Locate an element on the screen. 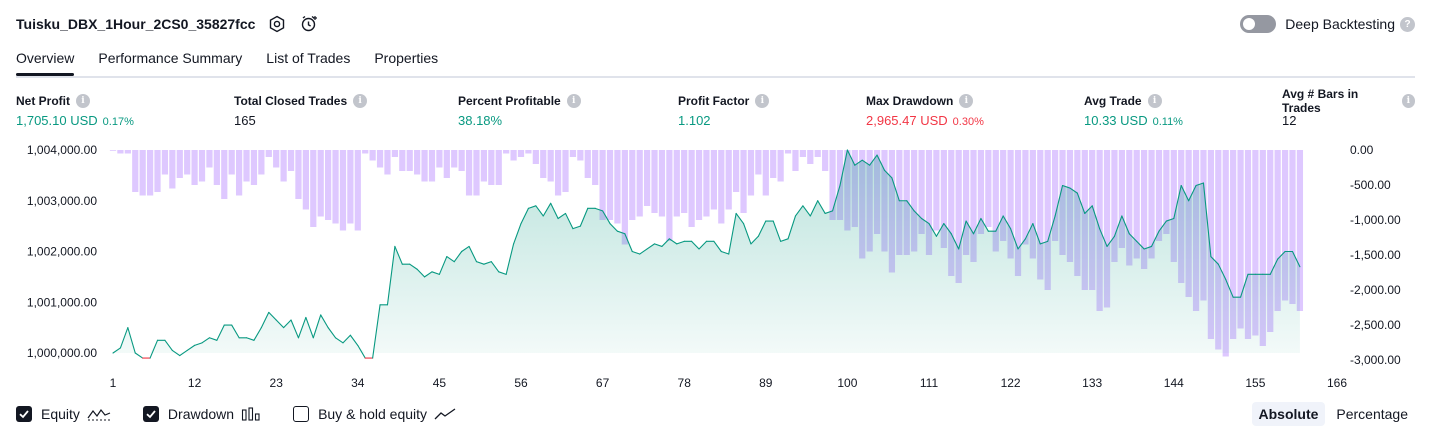 The image size is (1431, 438). percentage-button: Percentage is located at coordinates (1372, 414).